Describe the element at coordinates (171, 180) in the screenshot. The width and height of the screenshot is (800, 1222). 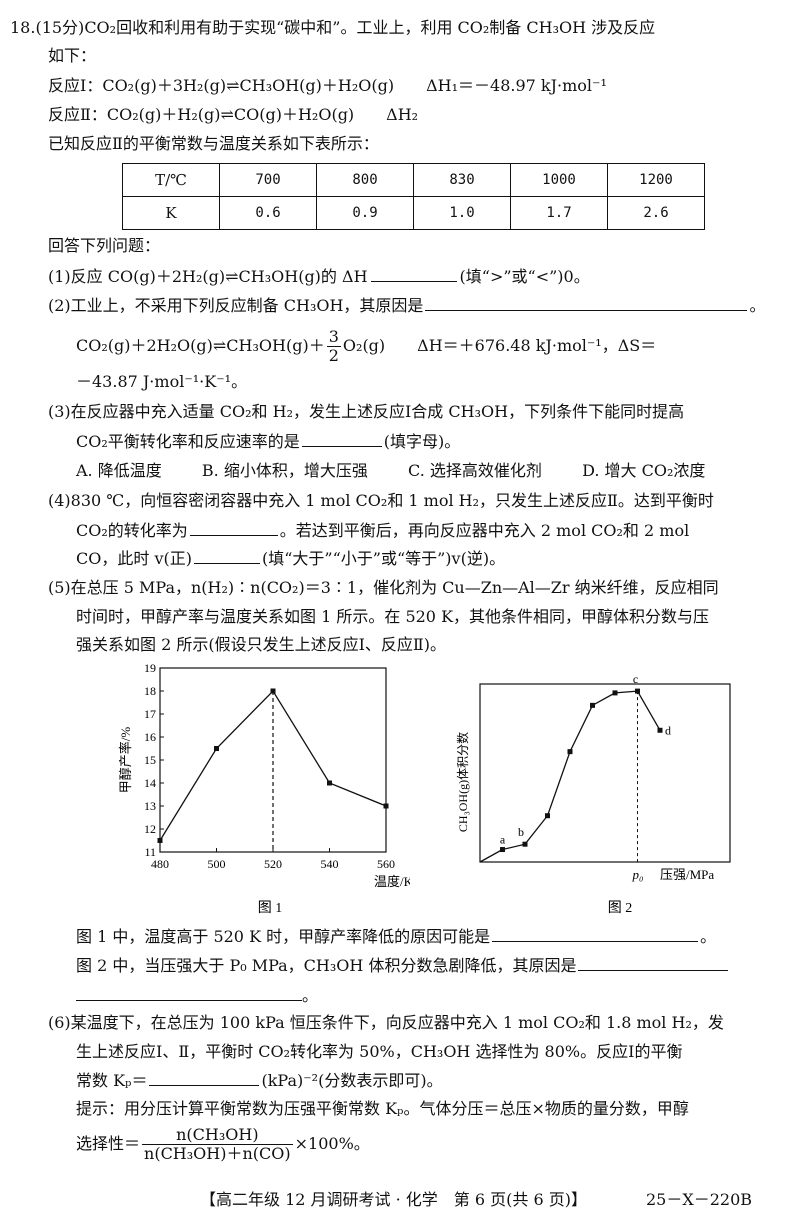
I see `table-header-temperature: T/℃` at that location.